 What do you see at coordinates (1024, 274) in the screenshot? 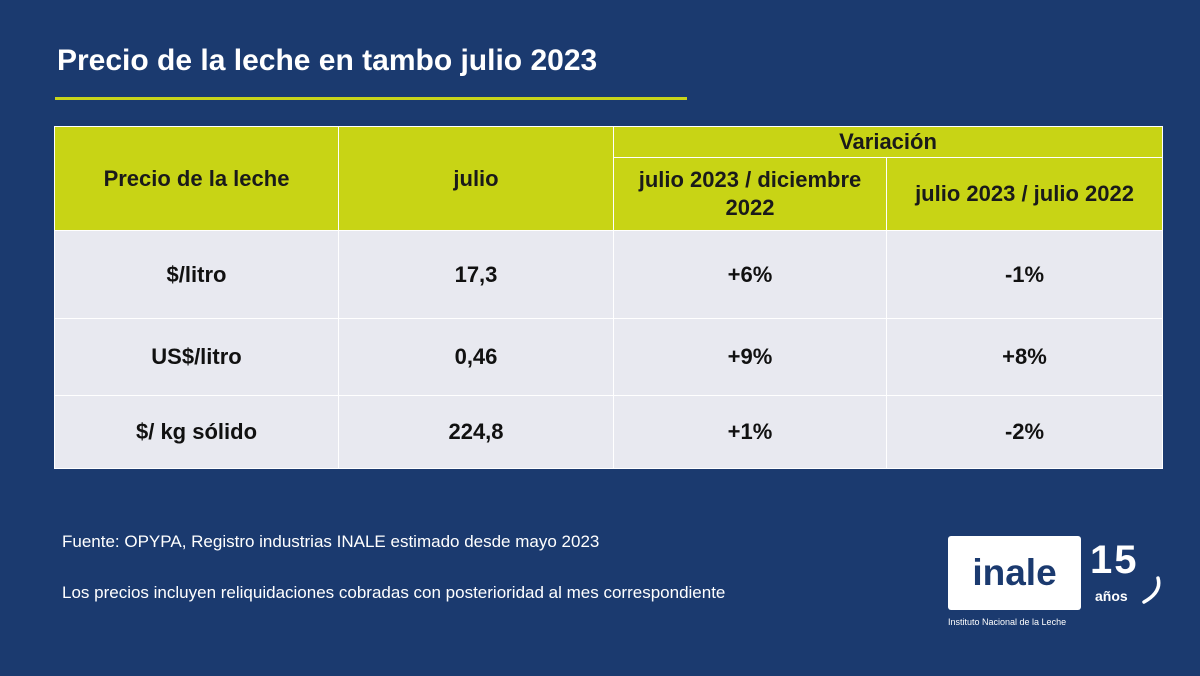
I see `row-var-jul: -1%` at bounding box center [1024, 274].